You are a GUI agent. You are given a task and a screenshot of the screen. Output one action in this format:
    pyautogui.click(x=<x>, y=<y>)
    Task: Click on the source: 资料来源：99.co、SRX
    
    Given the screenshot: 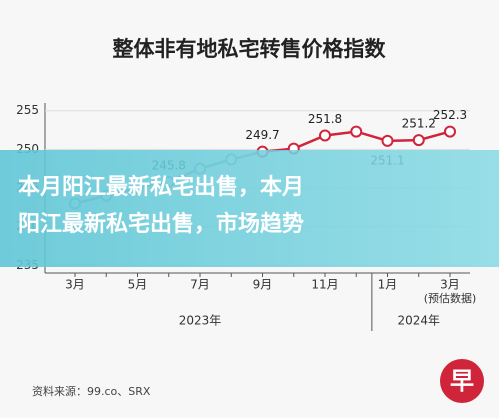 What is the action you would take?
    pyautogui.click(x=91, y=391)
    